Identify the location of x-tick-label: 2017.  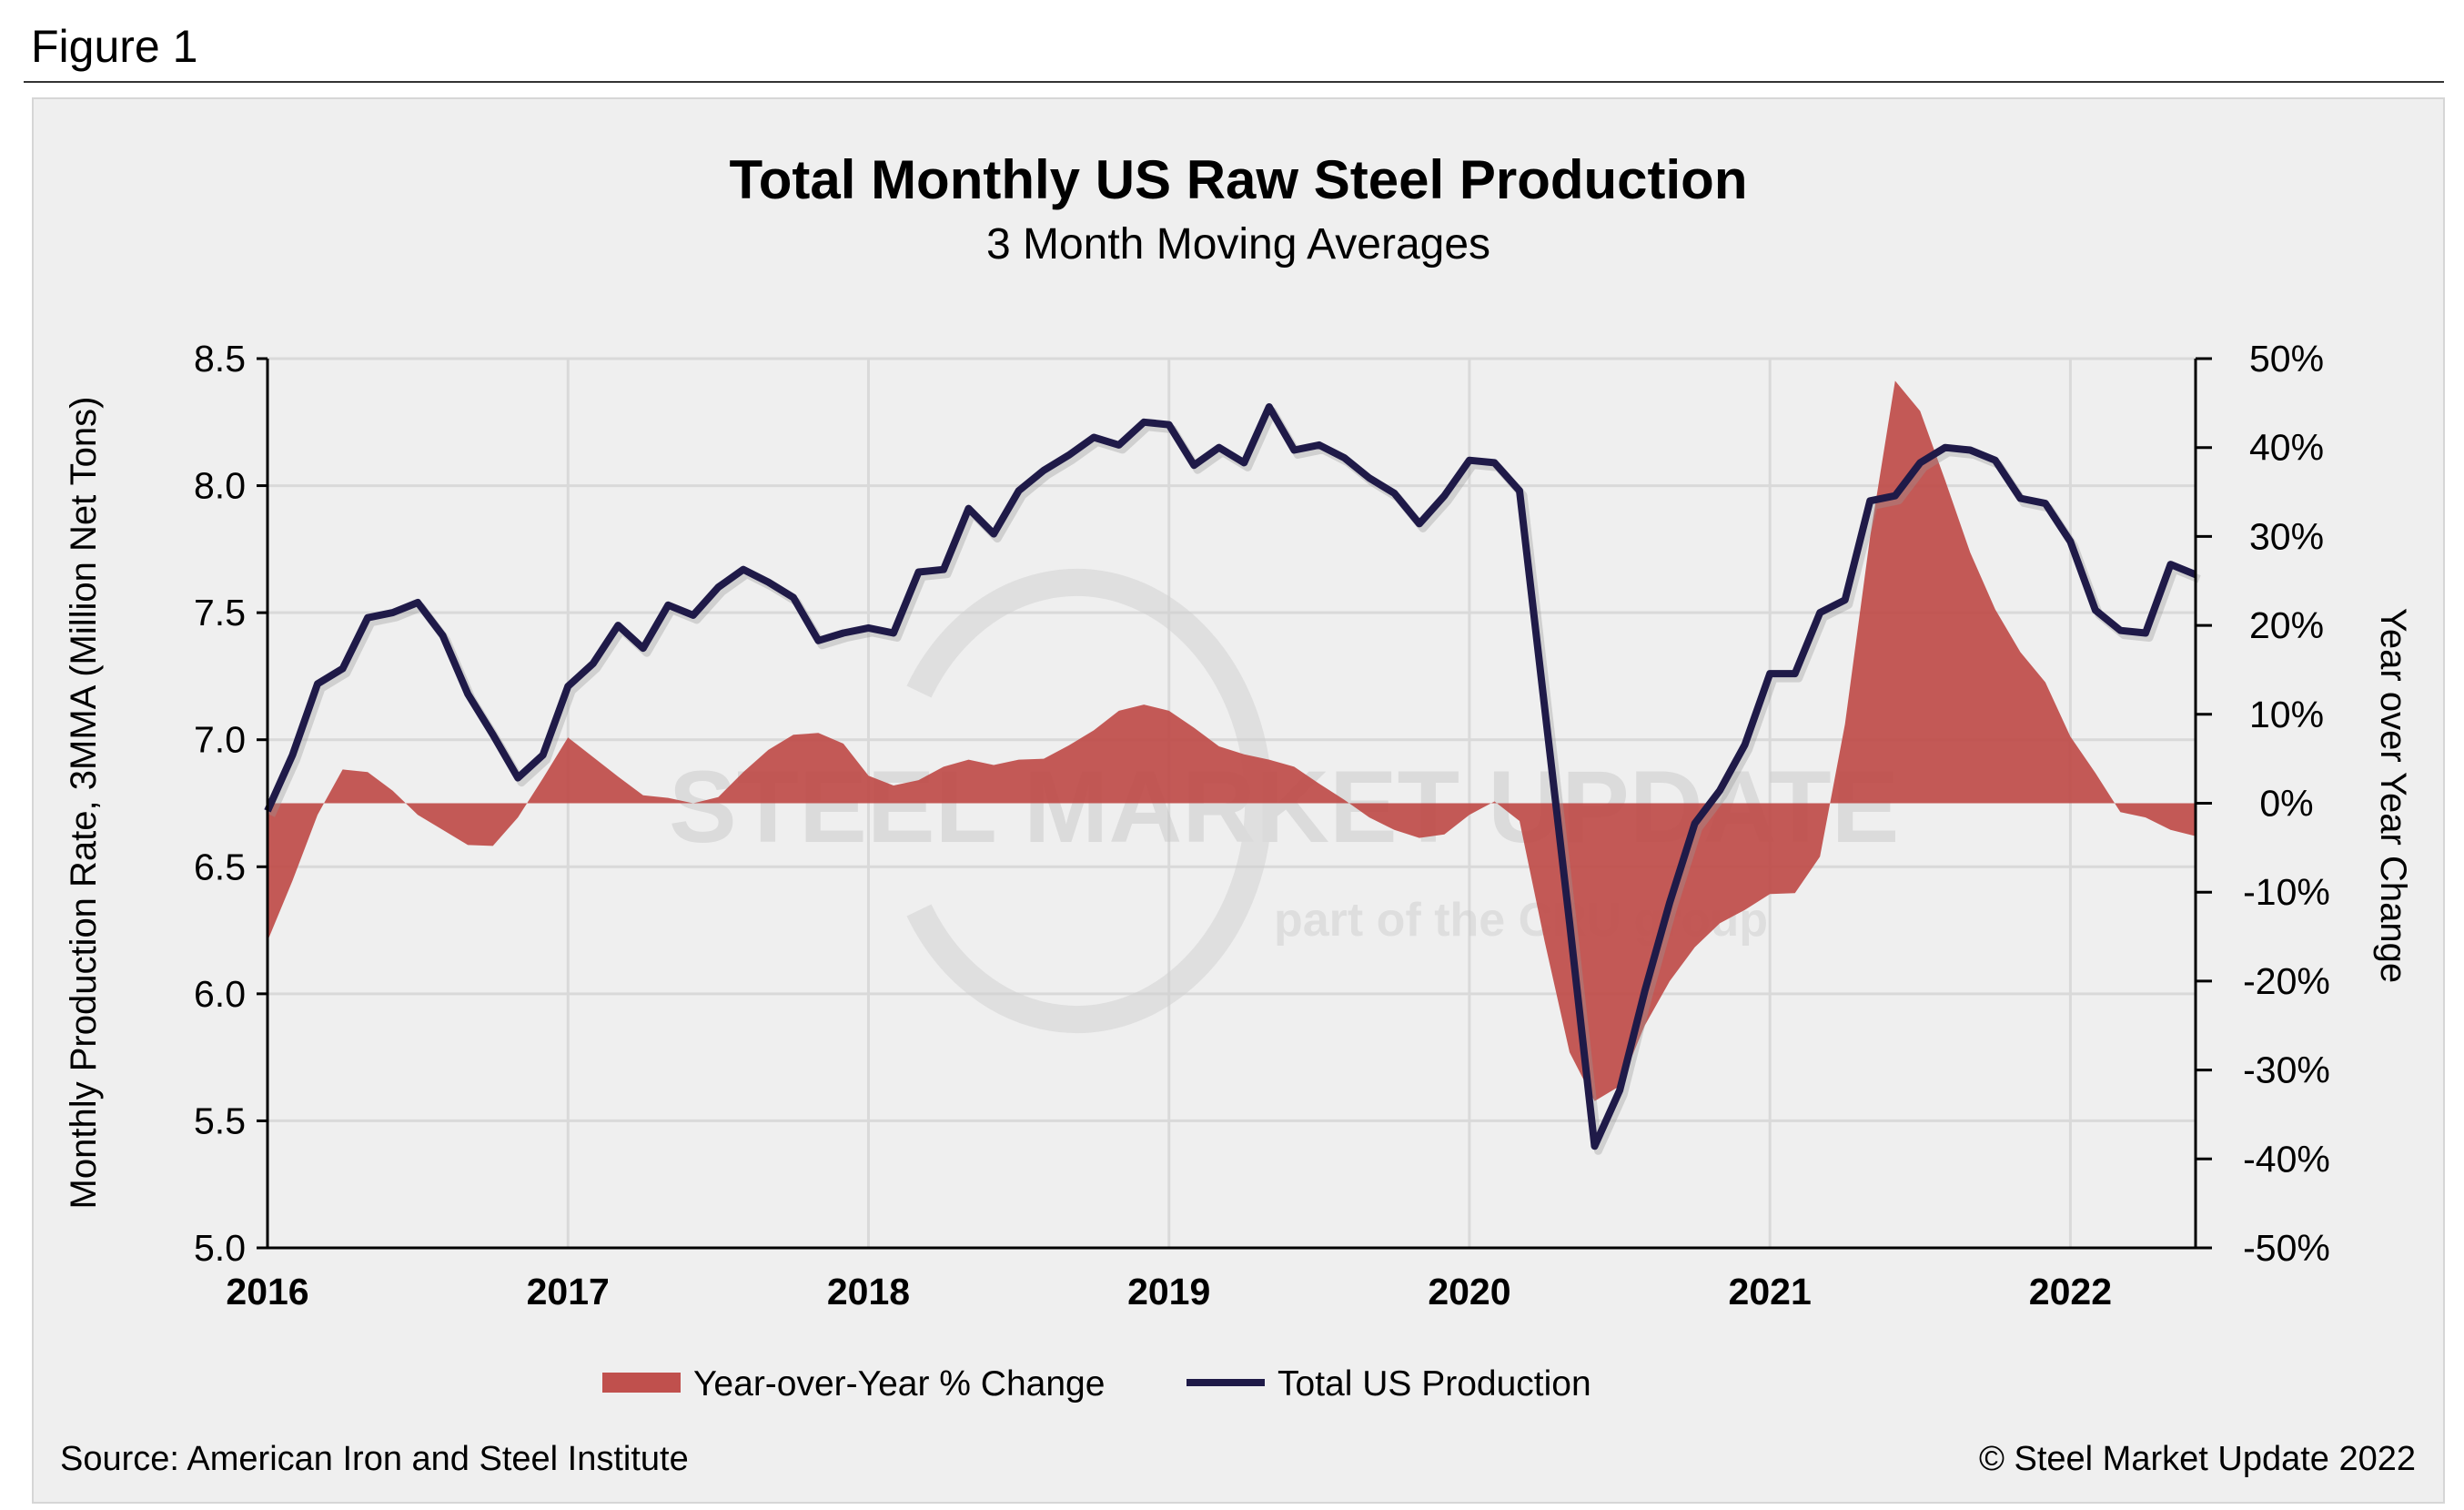
(568, 1291).